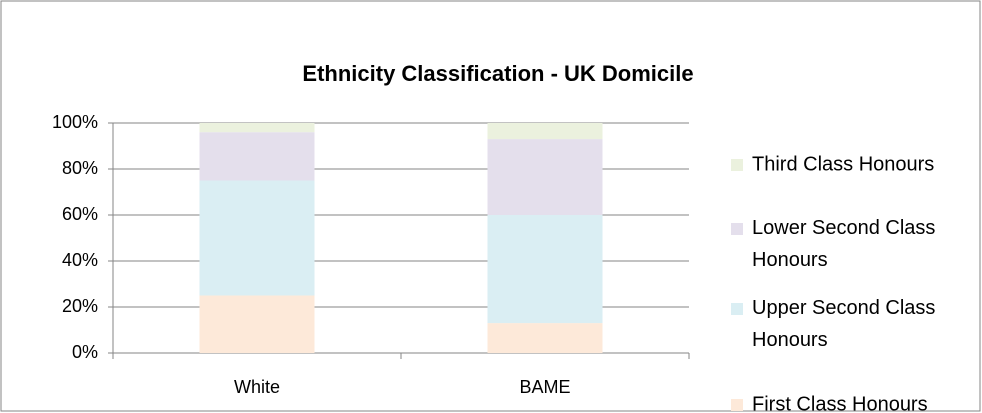 This screenshot has height=413, width=982. What do you see at coordinates (80, 214) in the screenshot?
I see `y-tick-label: 60%` at bounding box center [80, 214].